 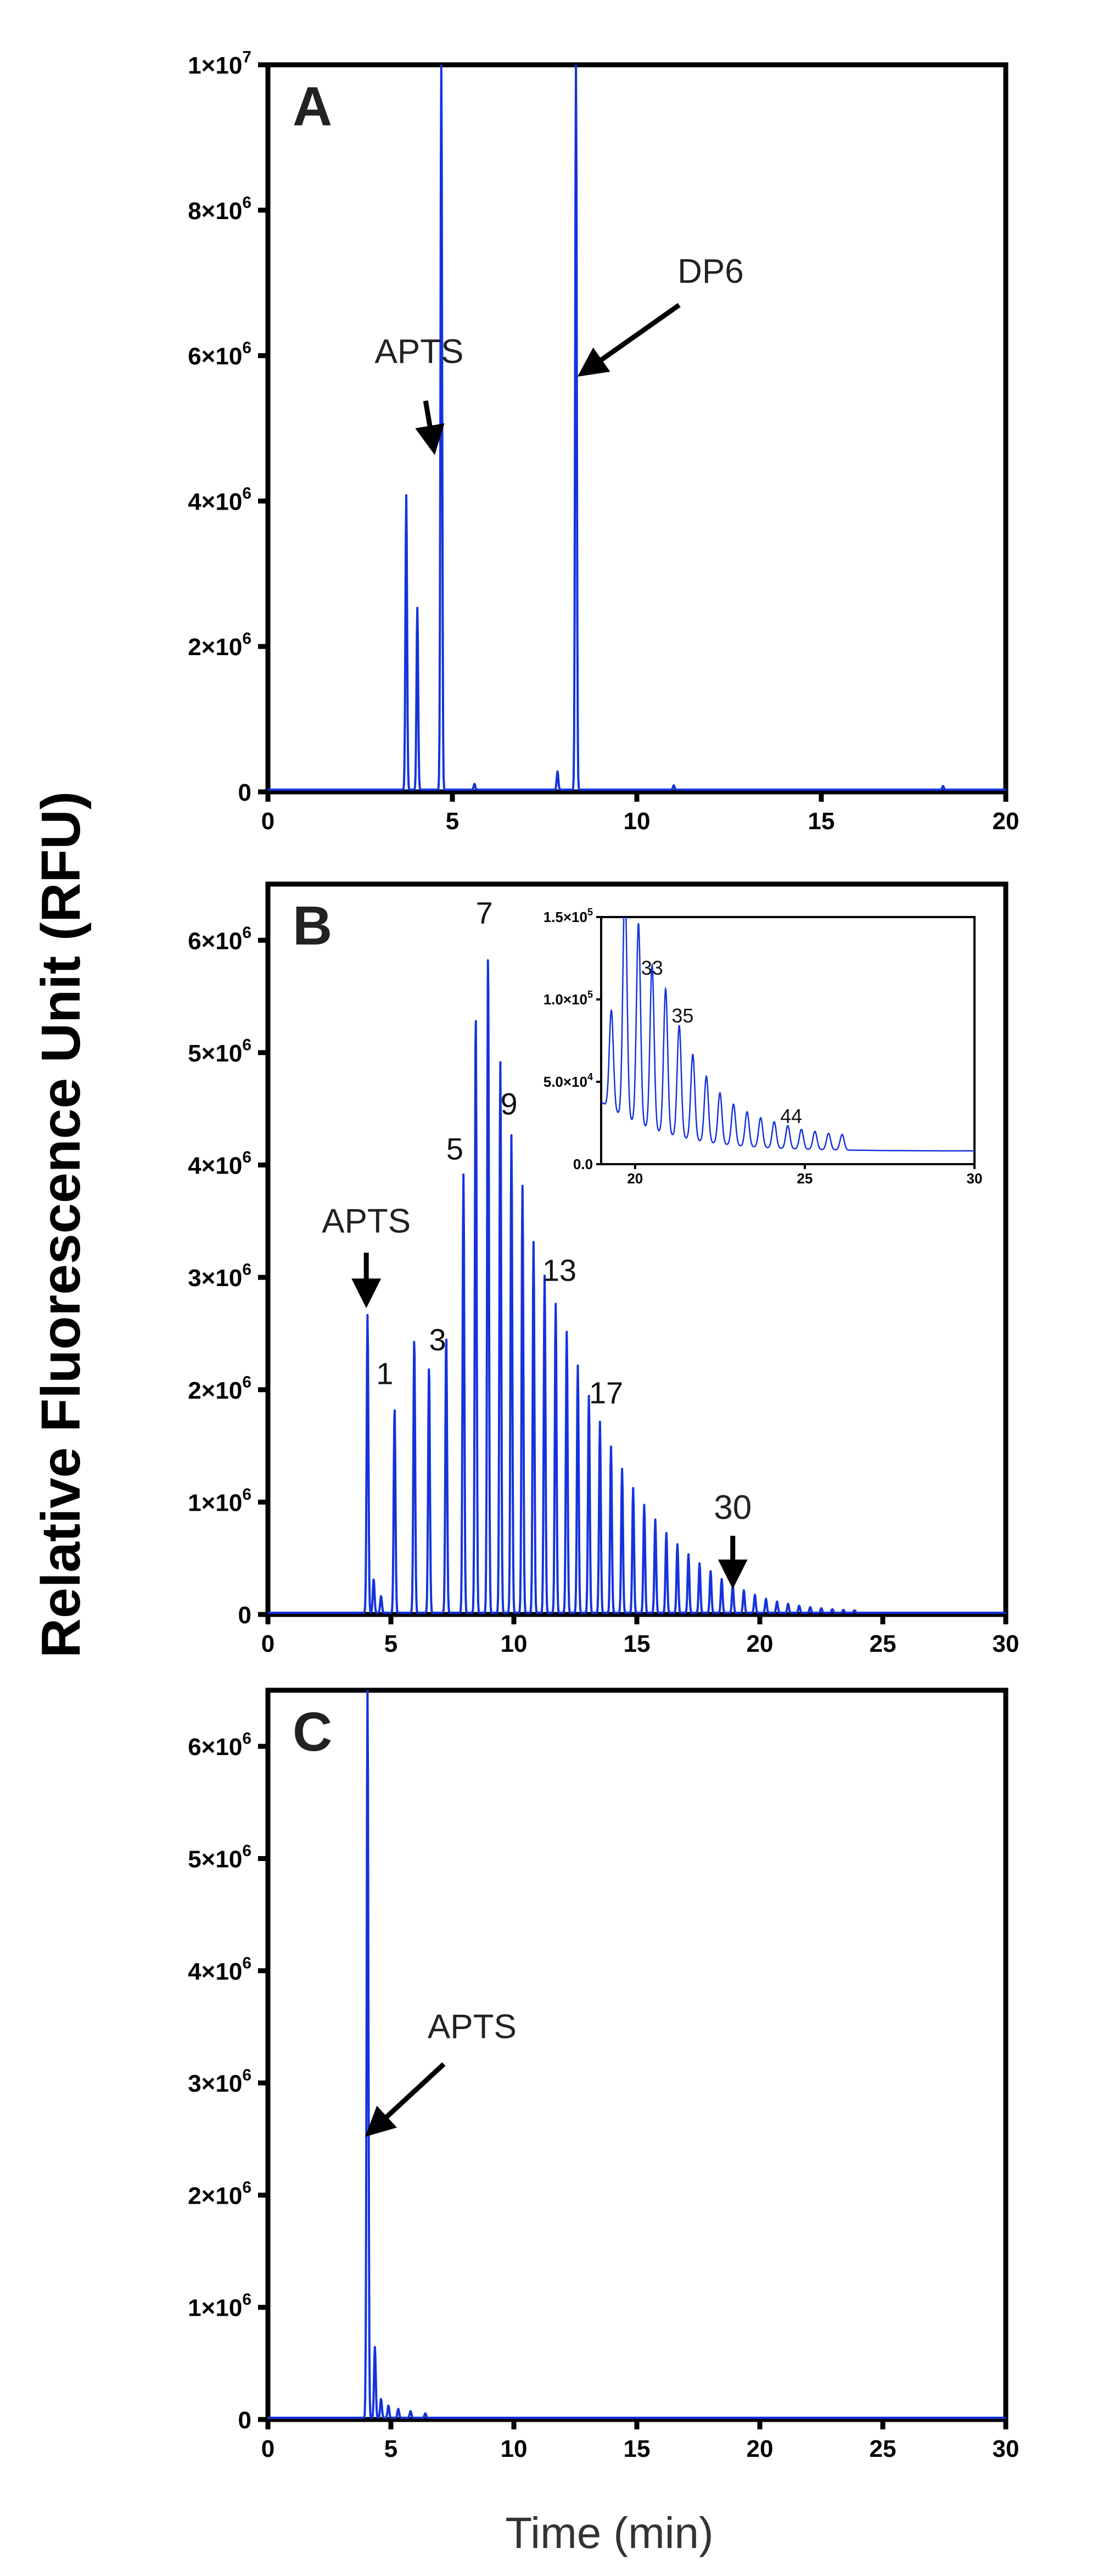 I want to click on peak-label: 1, so click(x=384, y=1374).